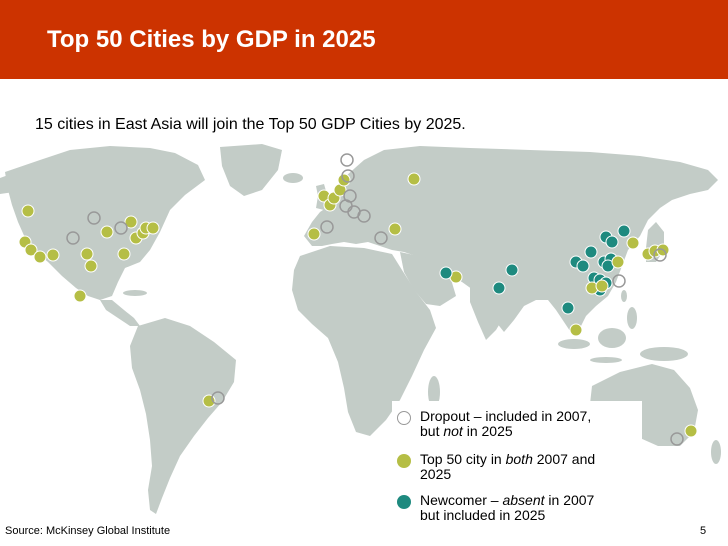  Describe the element at coordinates (183, 416) in the screenshot. I see `south-america` at that location.